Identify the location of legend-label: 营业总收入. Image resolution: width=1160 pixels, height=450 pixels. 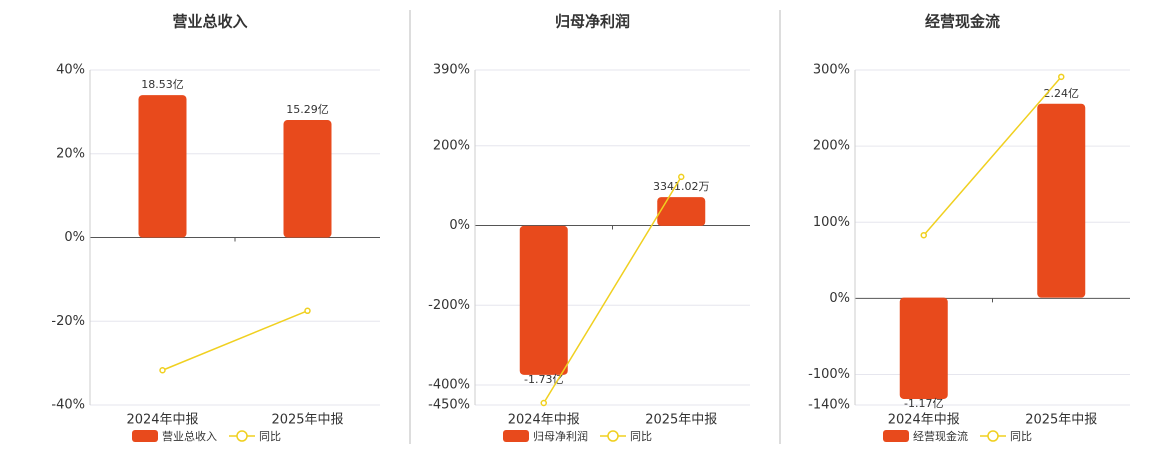
(189, 436).